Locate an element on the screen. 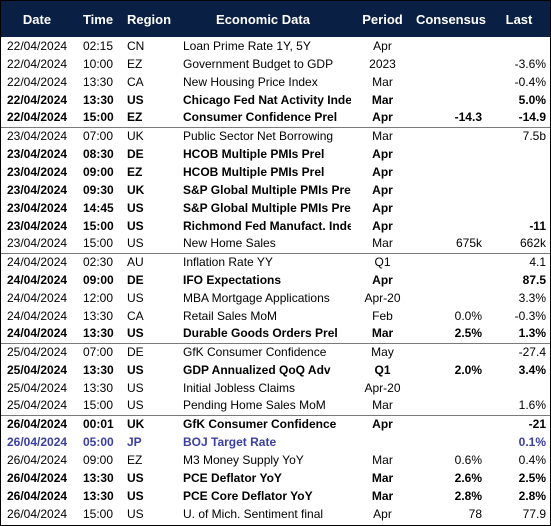 The height and width of the screenshot is (526, 551). cell-economic-data: Durable Goods Orders Prel is located at coordinates (260, 333).